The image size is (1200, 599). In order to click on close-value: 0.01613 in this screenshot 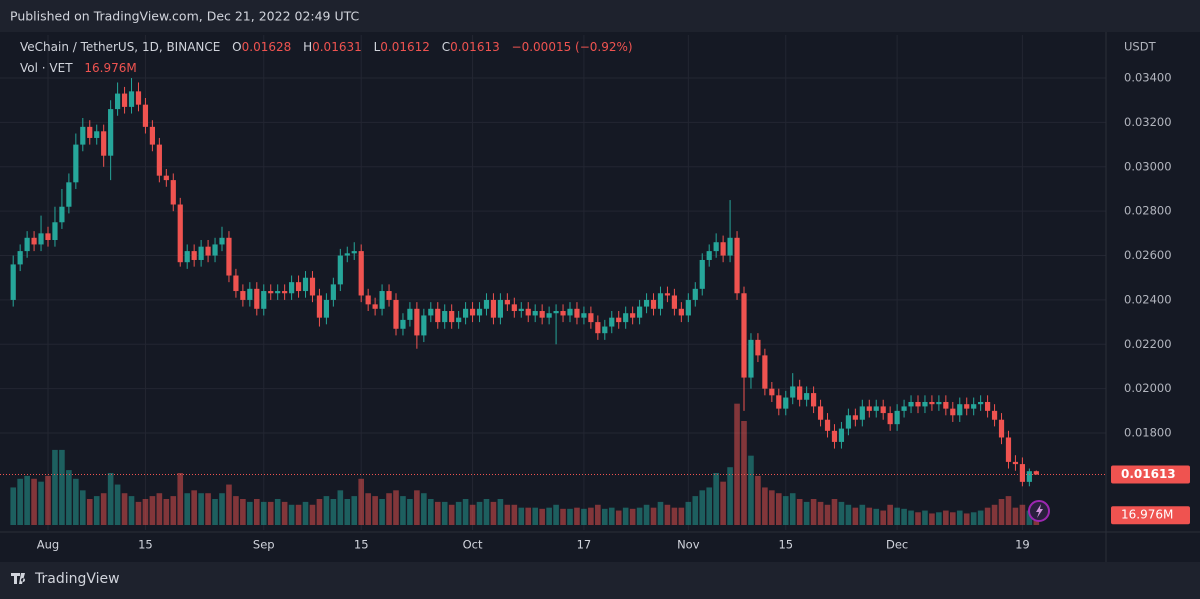, I will do `click(475, 47)`.